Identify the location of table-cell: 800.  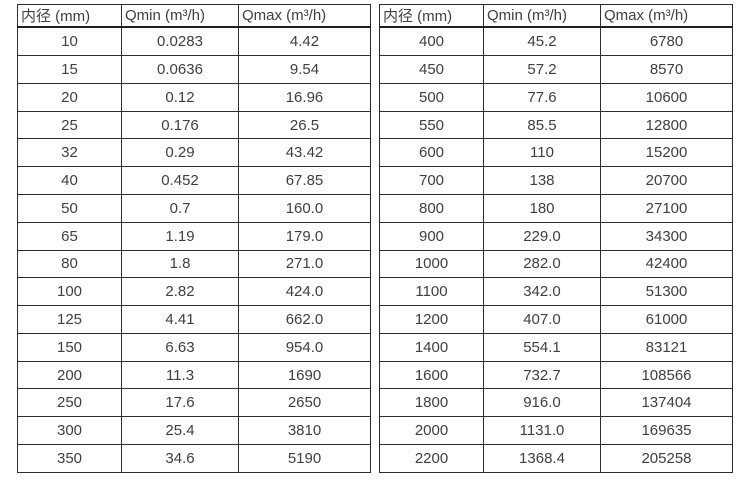
(431, 208).